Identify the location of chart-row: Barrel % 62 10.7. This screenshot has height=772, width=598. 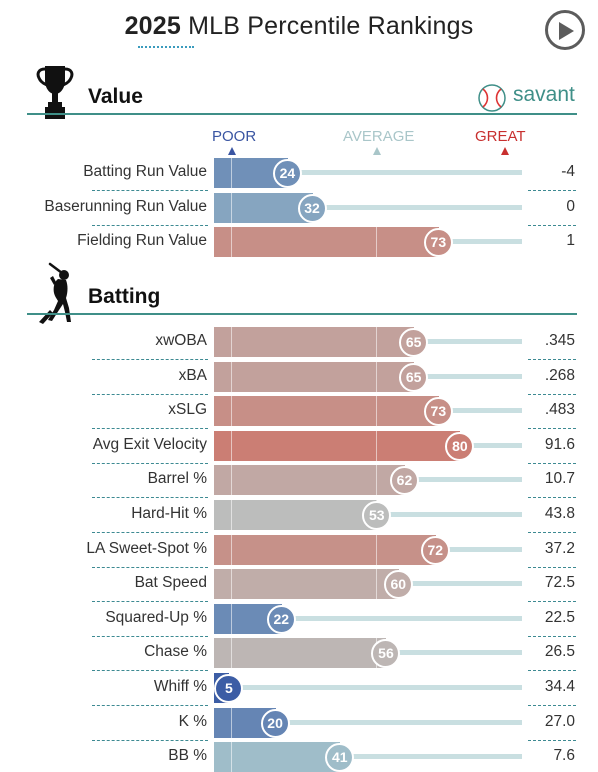
(299, 481).